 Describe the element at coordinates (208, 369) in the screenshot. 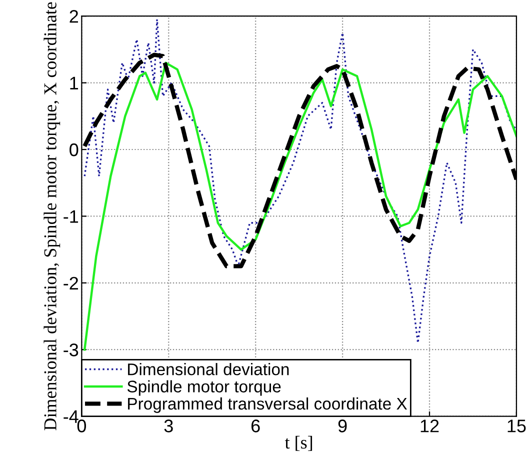

I see `legend-label: Dimensional deviation` at that location.